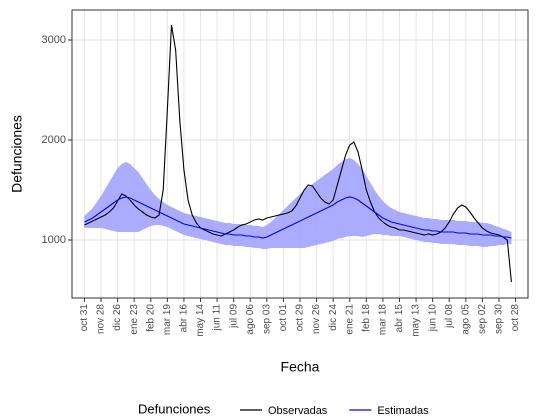  What do you see at coordinates (499, 319) in the screenshot?
I see `x-tick-label: sep 30` at bounding box center [499, 319].